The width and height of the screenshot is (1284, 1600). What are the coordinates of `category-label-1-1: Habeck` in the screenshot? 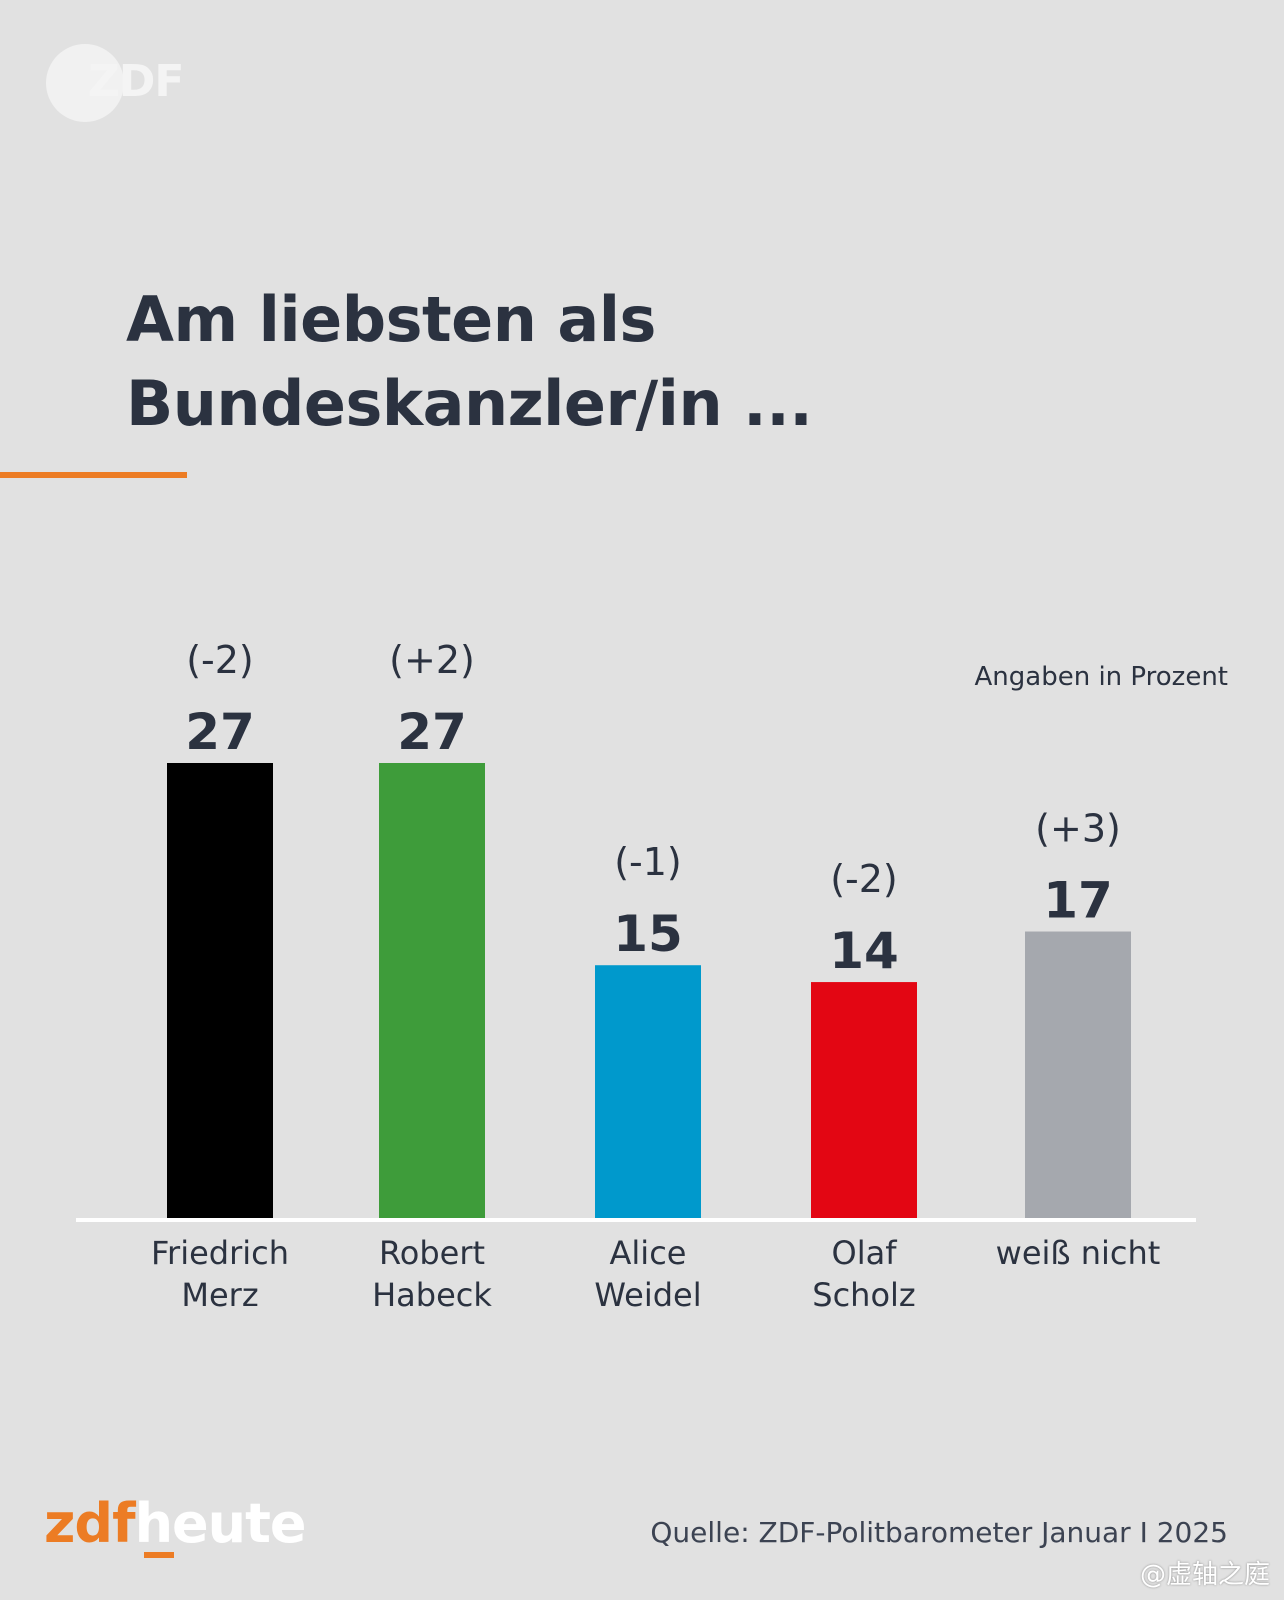 It's located at (432, 1295).